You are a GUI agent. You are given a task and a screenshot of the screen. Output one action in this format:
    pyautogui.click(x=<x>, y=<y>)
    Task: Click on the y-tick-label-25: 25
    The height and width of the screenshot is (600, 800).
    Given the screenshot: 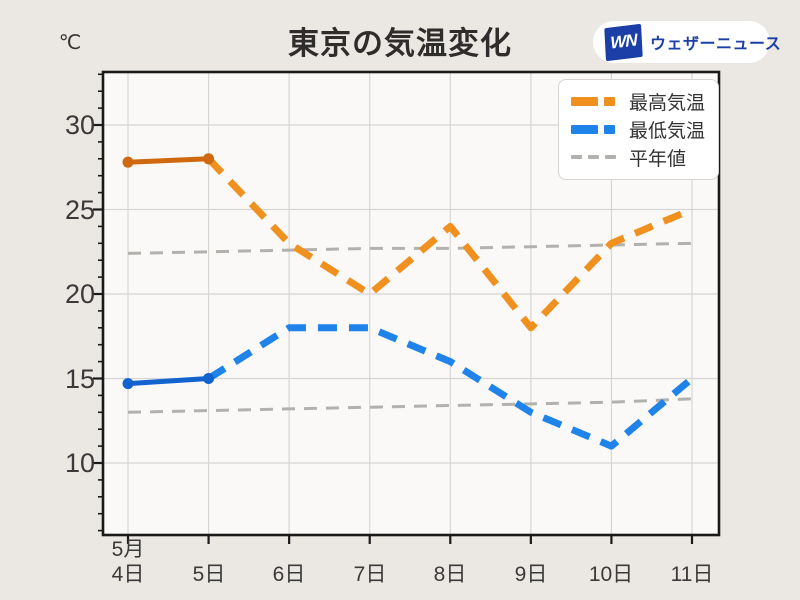 What is the action you would take?
    pyautogui.click(x=79, y=210)
    